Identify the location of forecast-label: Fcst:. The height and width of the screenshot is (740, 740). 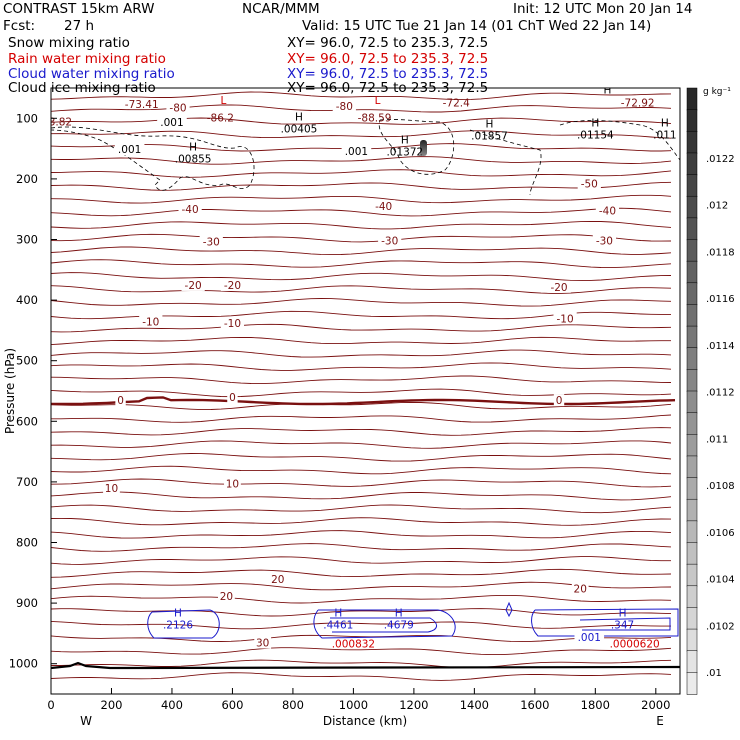
(19, 26).